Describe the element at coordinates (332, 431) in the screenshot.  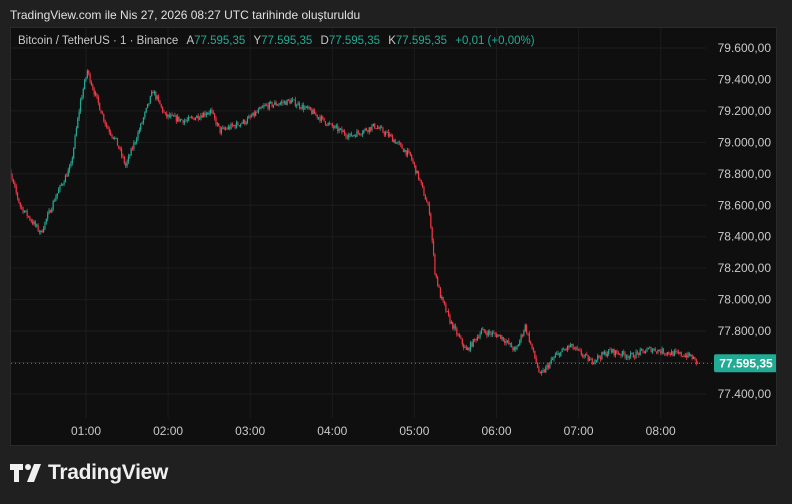
I see `time-axis-label: 04:00` at that location.